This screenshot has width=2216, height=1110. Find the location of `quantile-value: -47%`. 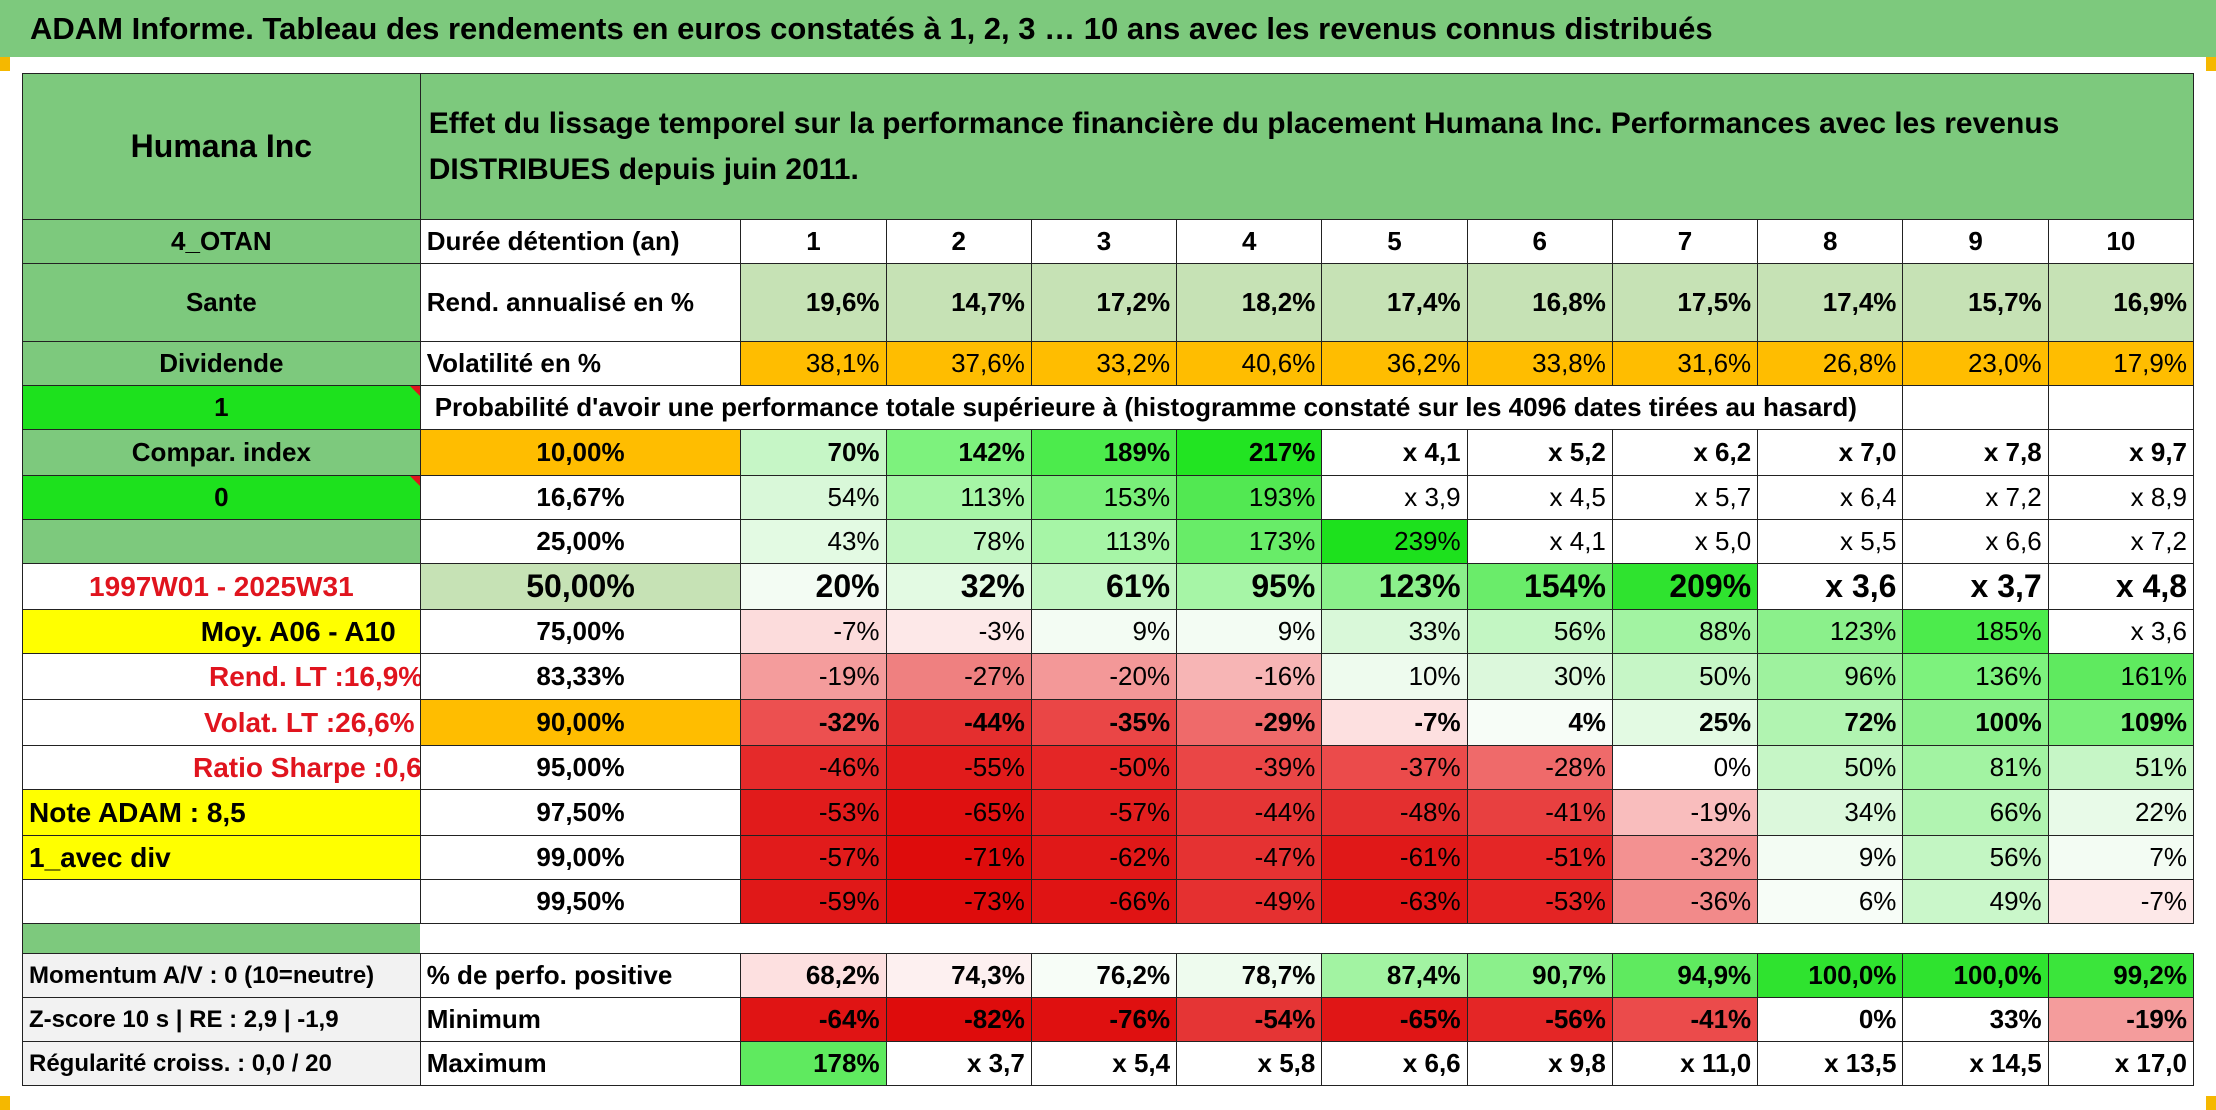

quantile-value: -47% is located at coordinates (1249, 857).